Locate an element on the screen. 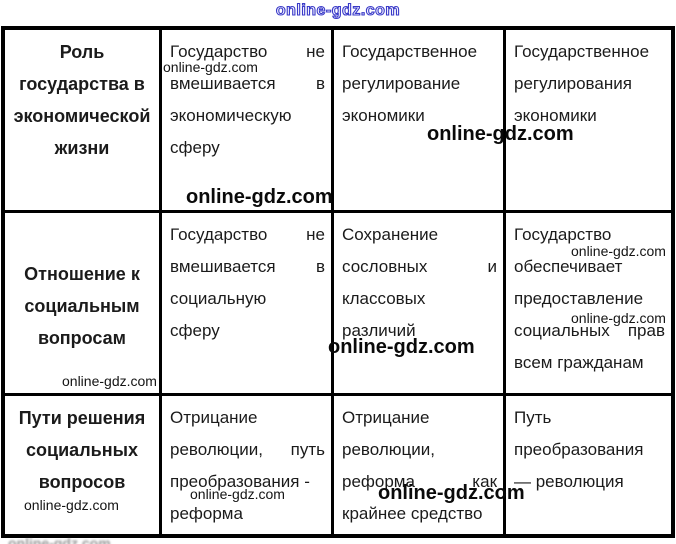 Image resolution: width=676 pixels, height=544 pixels. cell-line: крайнее средство is located at coordinates (412, 513).